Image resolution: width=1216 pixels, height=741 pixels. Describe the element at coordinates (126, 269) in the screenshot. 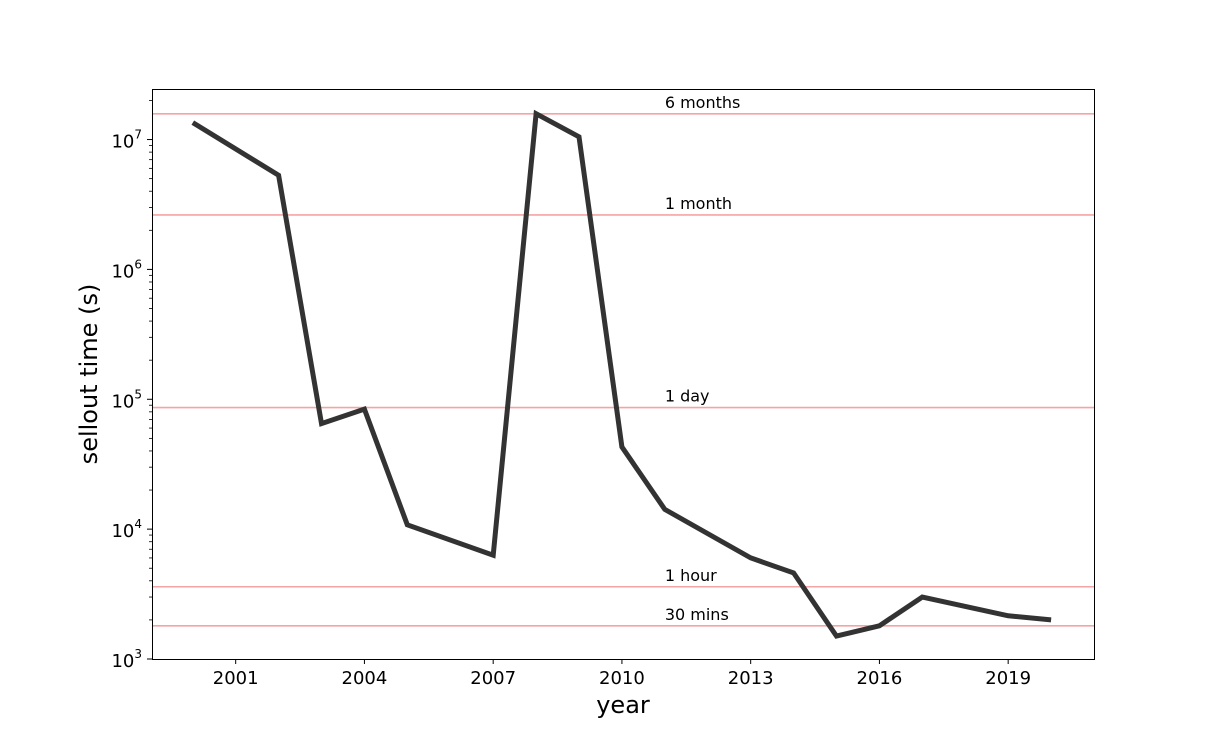

I see `y-tick-label: 10⁶` at that location.